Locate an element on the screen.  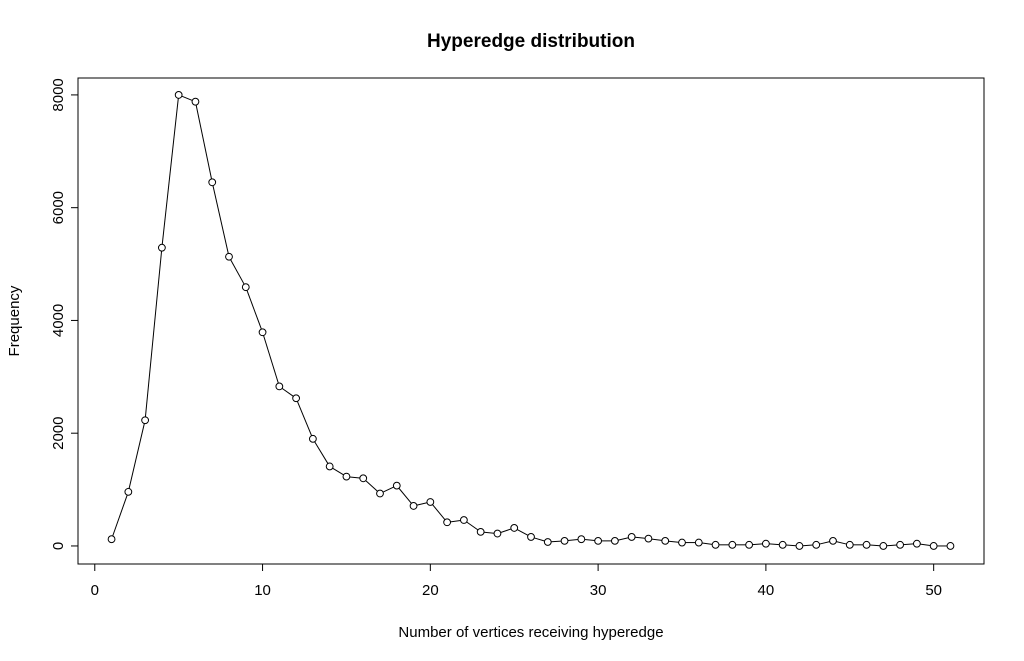
chart-title: Hyperedge distribution is located at coordinates (531, 41).